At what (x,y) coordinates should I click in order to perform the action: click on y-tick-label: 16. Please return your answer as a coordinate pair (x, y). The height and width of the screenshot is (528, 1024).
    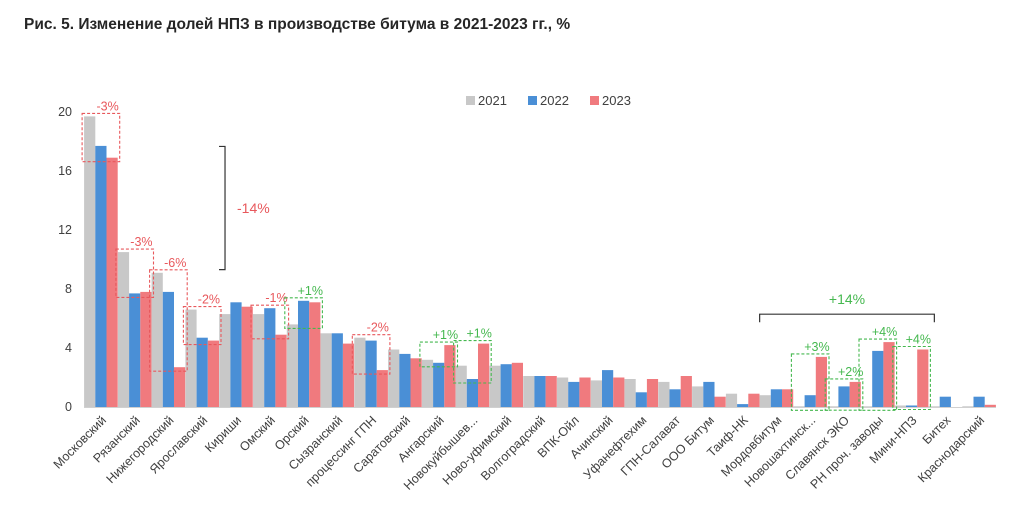
    Looking at the image, I should click on (65, 171).